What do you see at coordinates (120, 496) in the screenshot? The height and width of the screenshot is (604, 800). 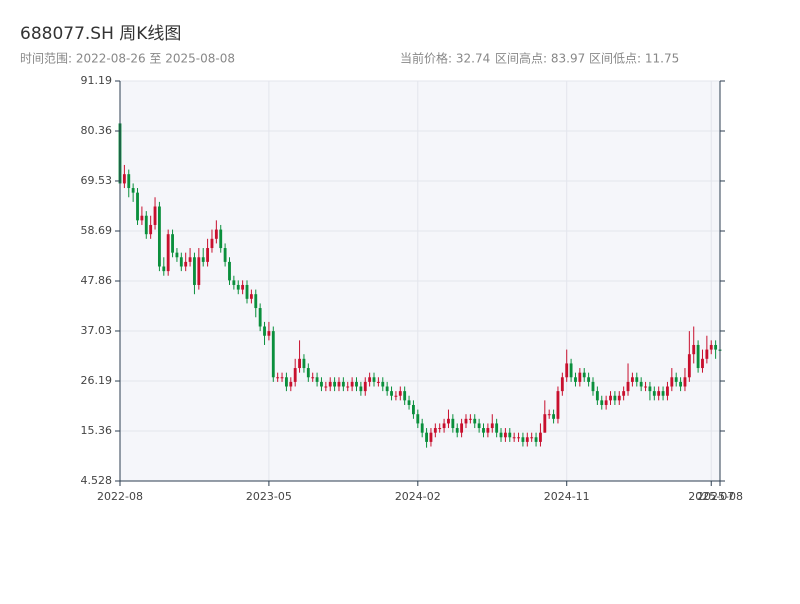 I see `x-tick-label: 2022-08` at bounding box center [120, 496].